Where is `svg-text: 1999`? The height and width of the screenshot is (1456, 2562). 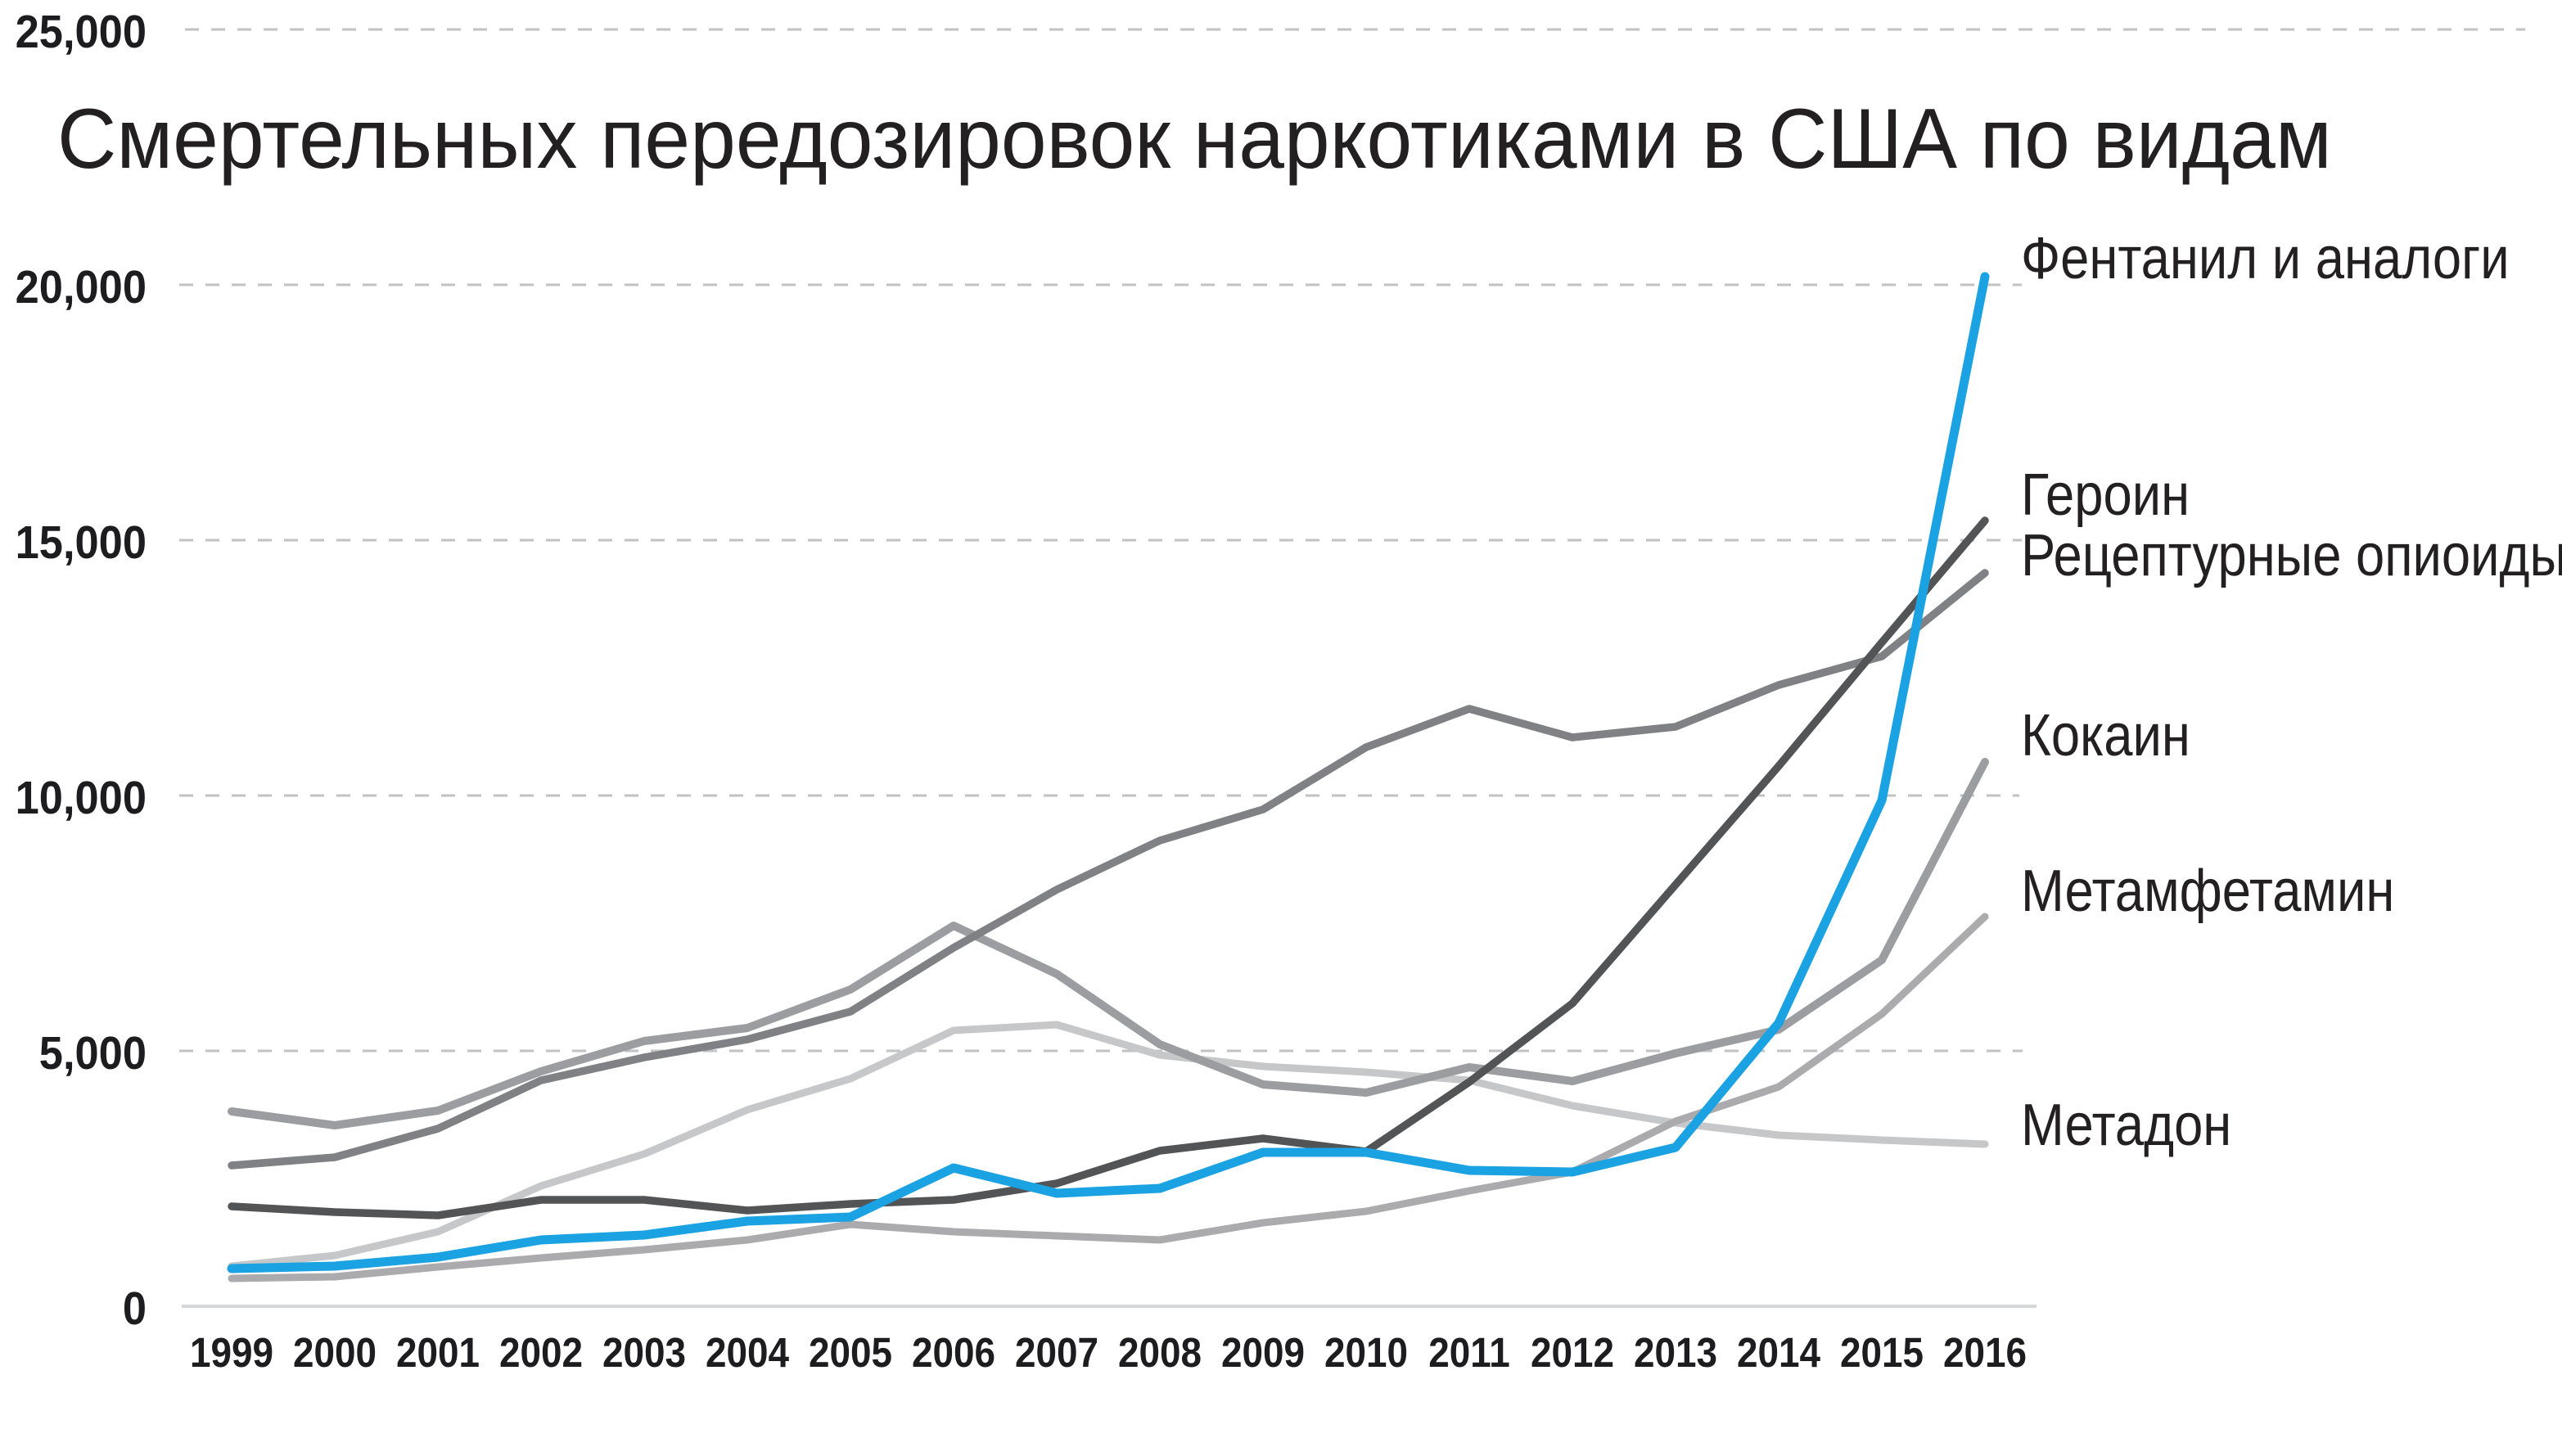 svg-text: 1999 is located at coordinates (231, 1353).